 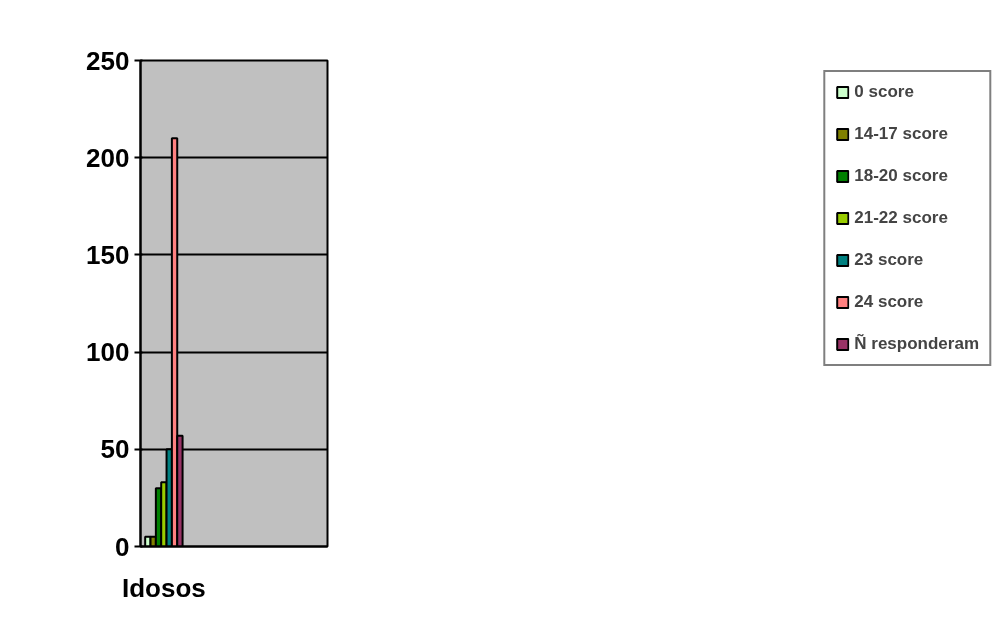 What do you see at coordinates (108, 60) in the screenshot?
I see `y-tick-label: 250` at bounding box center [108, 60].